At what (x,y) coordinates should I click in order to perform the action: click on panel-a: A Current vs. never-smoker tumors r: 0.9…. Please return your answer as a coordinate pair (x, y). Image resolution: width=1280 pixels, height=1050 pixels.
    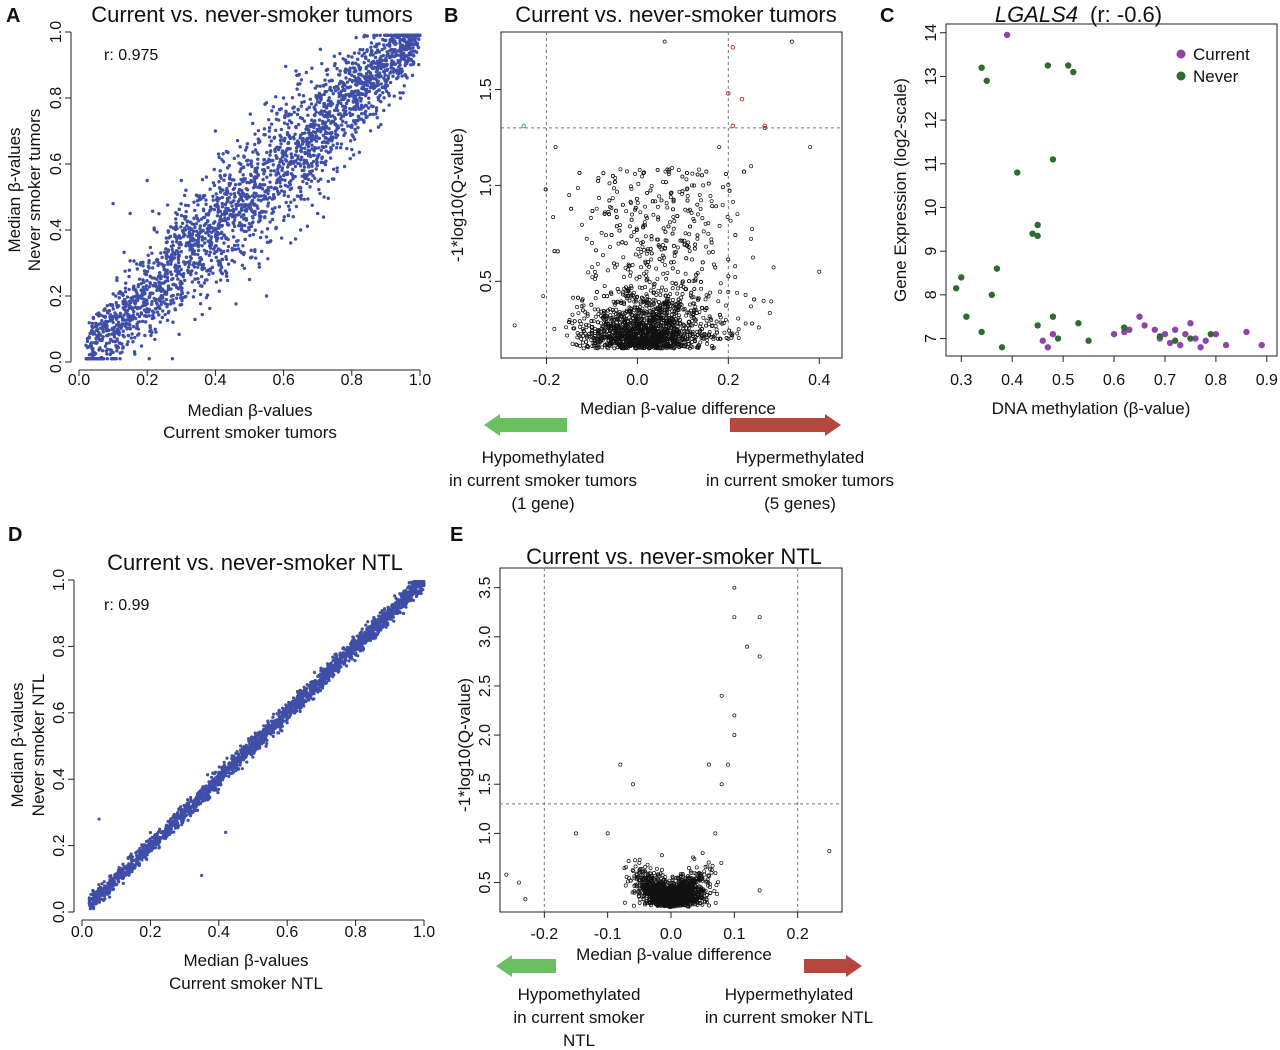
    Looking at the image, I should click on (218, 222).